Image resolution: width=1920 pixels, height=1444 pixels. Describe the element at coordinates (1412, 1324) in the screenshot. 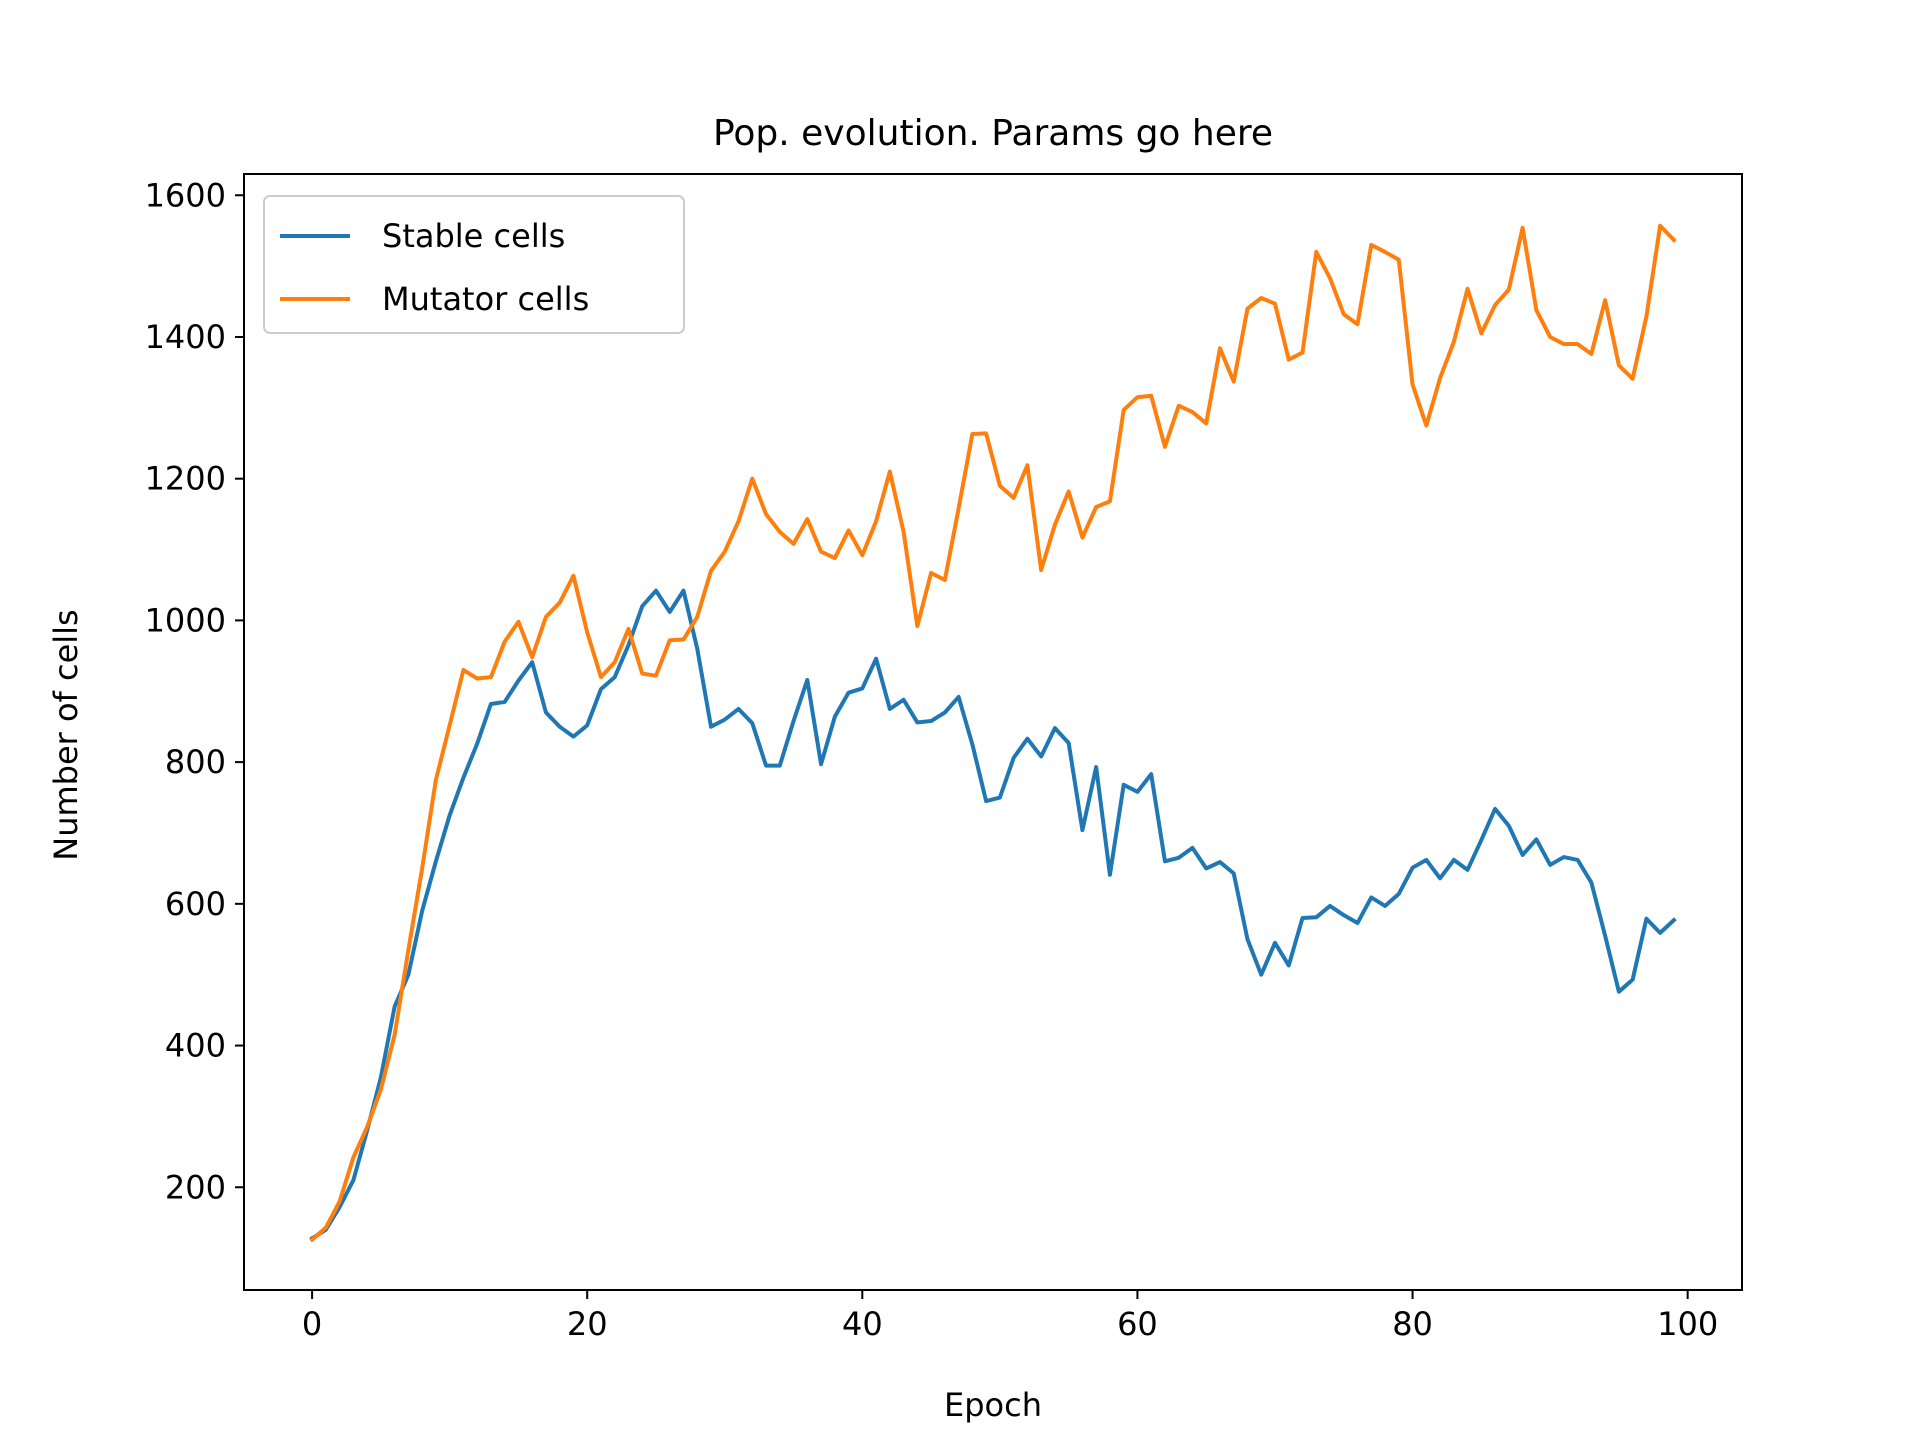

I see `x-tick-label: 80` at that location.